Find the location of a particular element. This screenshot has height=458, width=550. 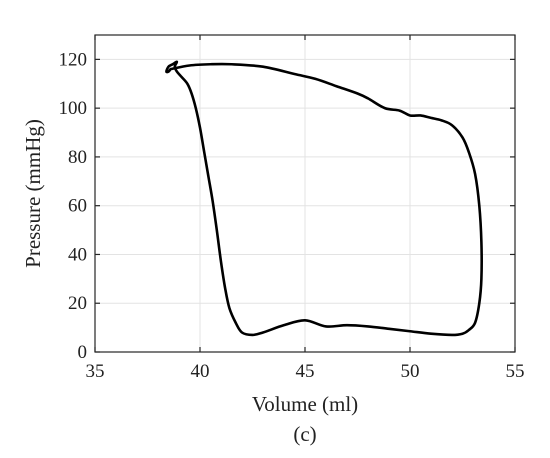

x-tick-label: 50 is located at coordinates (410, 371).